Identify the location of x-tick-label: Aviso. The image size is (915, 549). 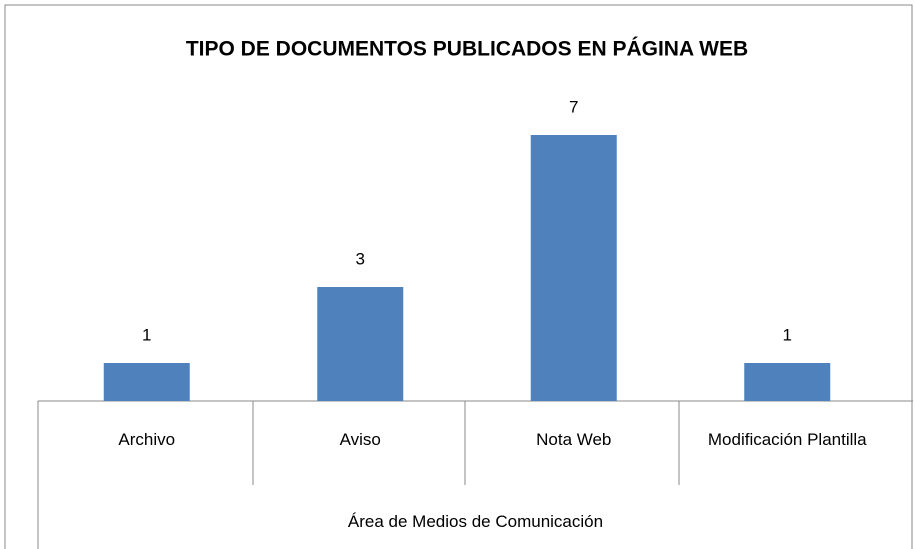
(360, 439).